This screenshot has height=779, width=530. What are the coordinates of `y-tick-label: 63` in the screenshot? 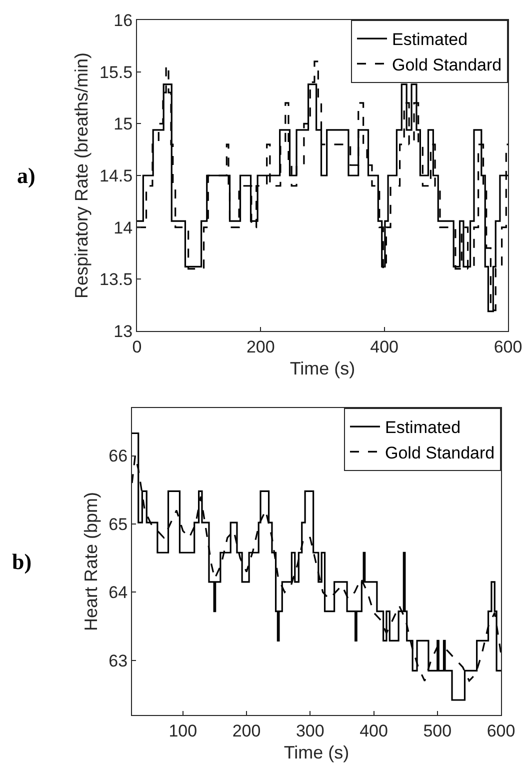 It's located at (118, 660).